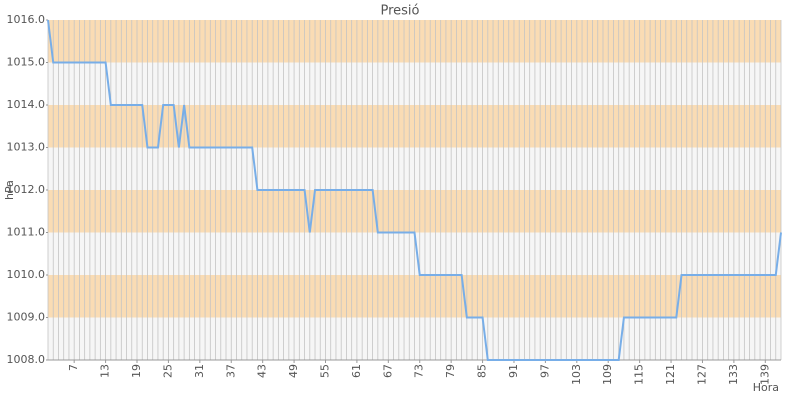 The width and height of the screenshot is (800, 400). What do you see at coordinates (356, 371) in the screenshot?
I see `x-tick-label: 61` at bounding box center [356, 371].